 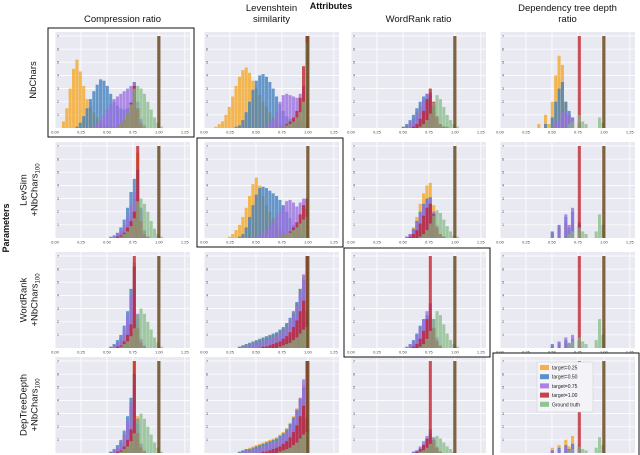 I want to click on panel-r0-c0: 0.00 0.25 0.50 0.75 1.00 1.25 1 2 3 4 5 6 7, so click(x=120, y=83).